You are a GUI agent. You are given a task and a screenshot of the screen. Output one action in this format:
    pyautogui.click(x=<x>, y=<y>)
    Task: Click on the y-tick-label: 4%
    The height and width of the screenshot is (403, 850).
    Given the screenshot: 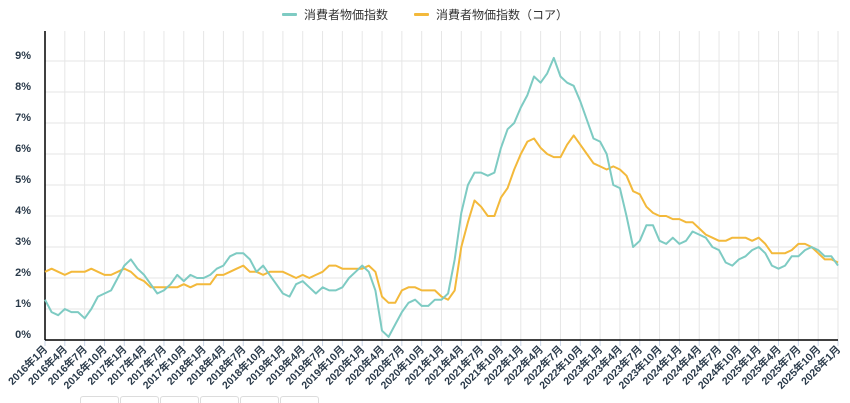 What is the action you would take?
    pyautogui.click(x=23, y=211)
    